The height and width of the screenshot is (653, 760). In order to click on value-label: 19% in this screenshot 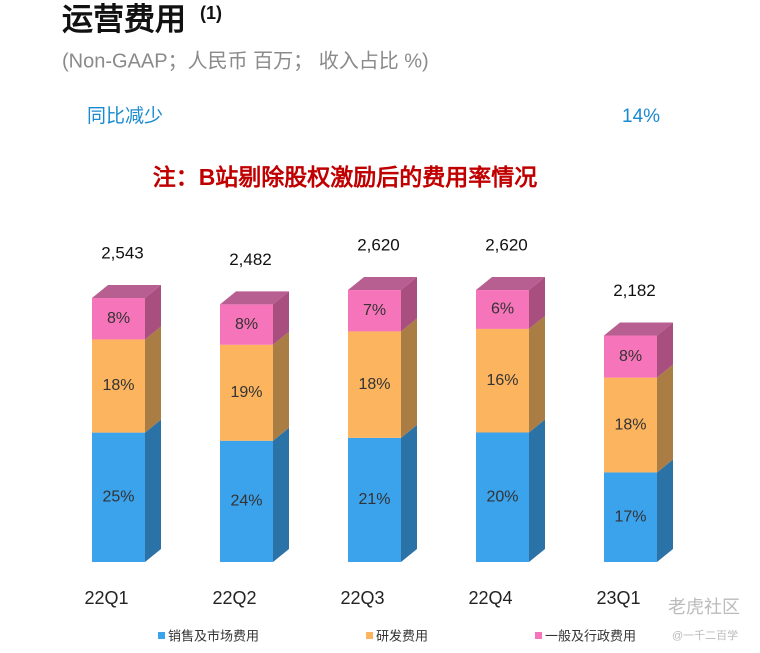, I will do `click(246, 392)`.